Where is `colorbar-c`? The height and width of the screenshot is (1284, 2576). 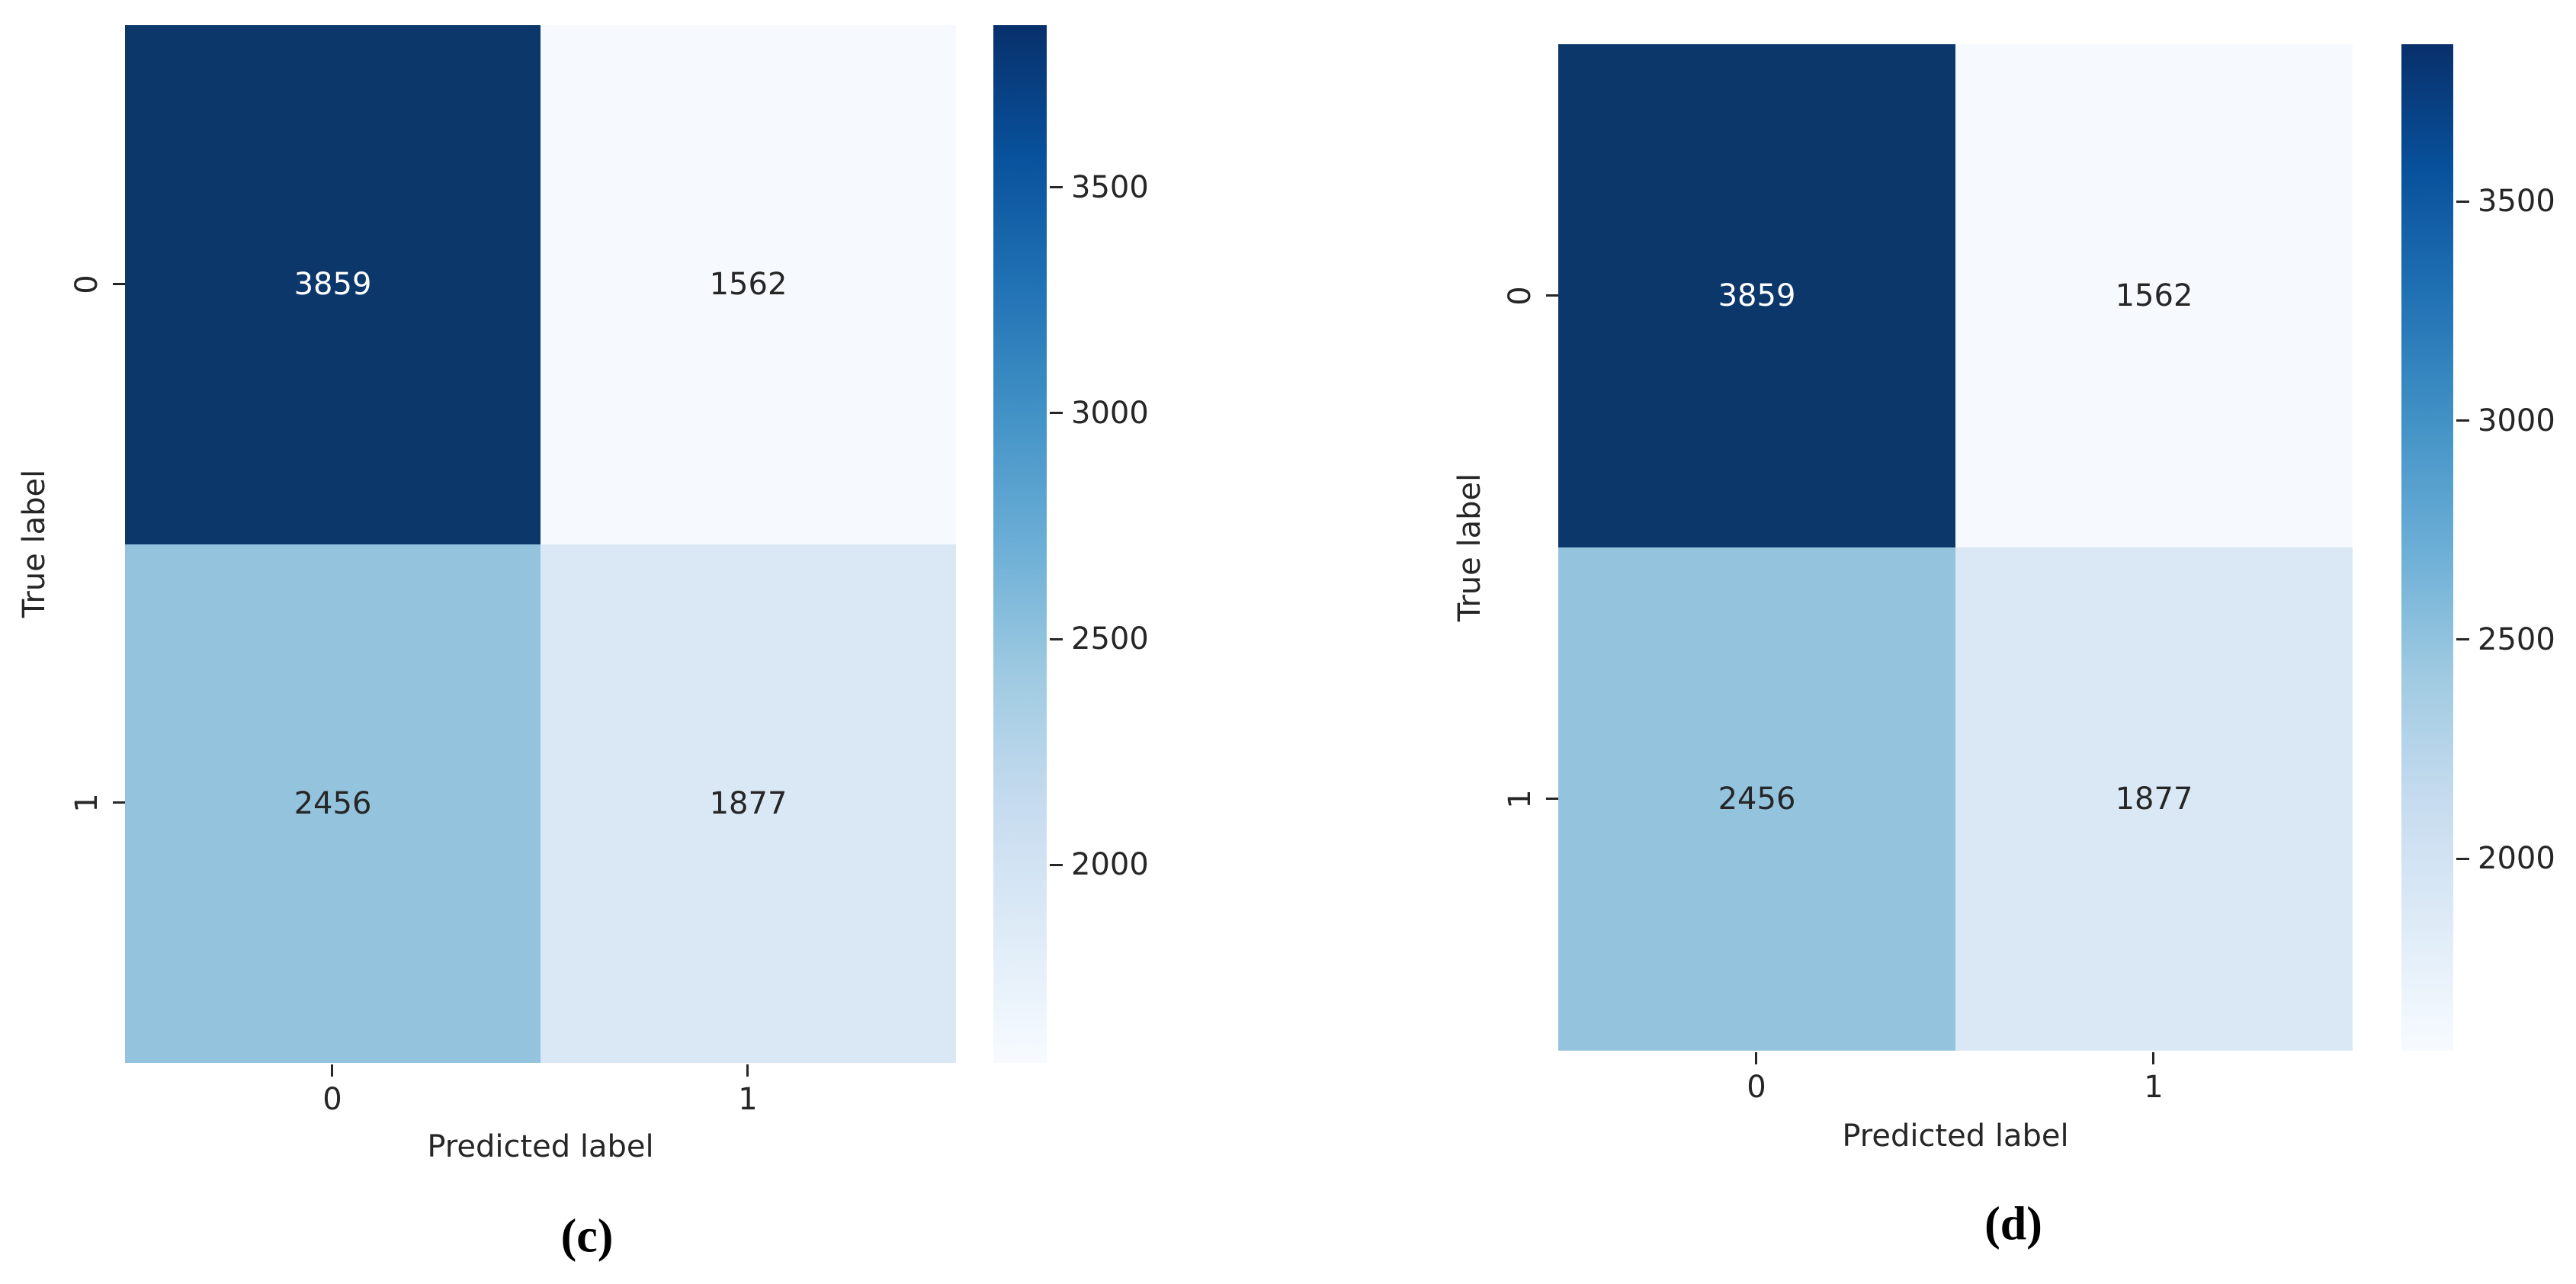
colorbar-c is located at coordinates (1020, 544).